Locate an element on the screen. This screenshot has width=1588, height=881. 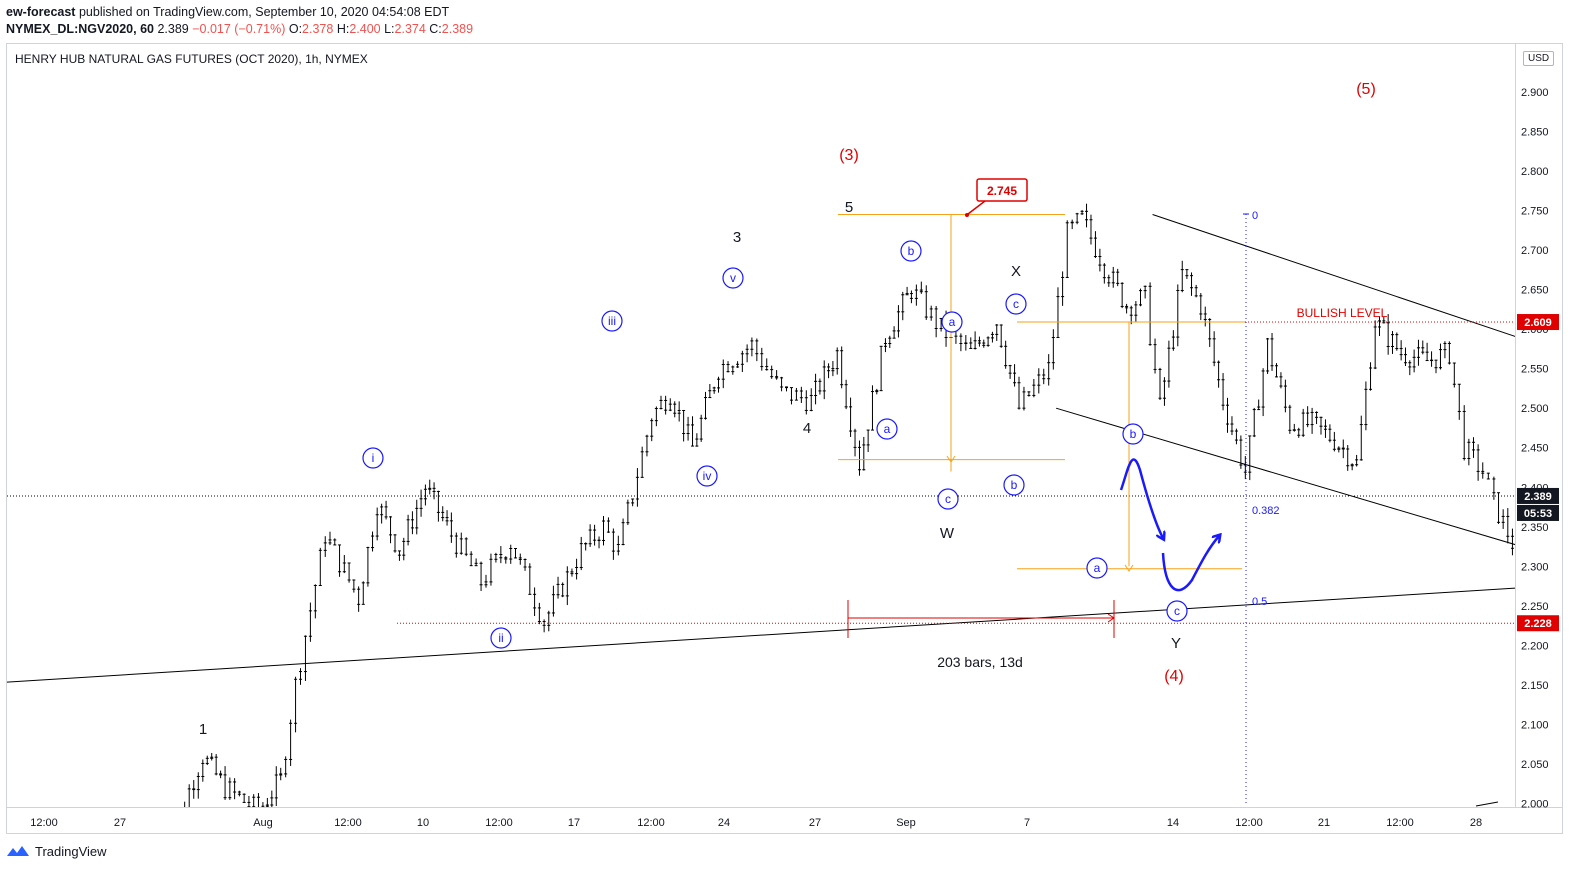
y-tick-label: 2.000 is located at coordinates (1535, 805).